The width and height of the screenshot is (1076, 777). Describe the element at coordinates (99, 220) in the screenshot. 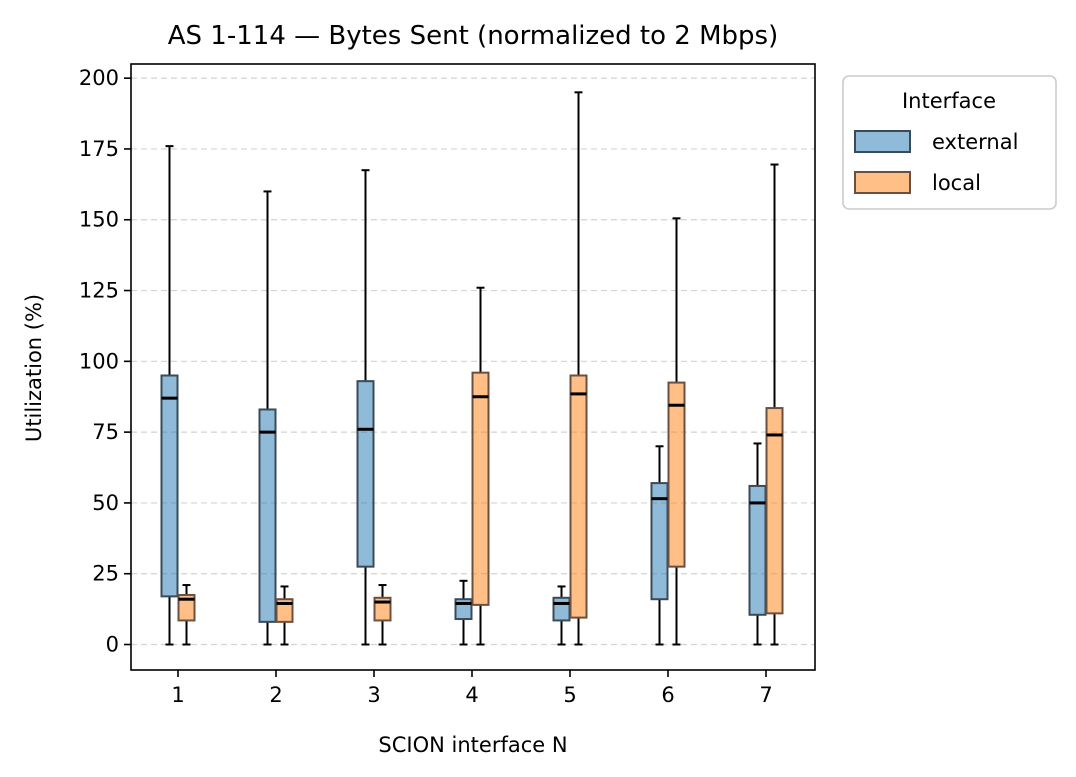

I see `y-tick-label: 150` at that location.